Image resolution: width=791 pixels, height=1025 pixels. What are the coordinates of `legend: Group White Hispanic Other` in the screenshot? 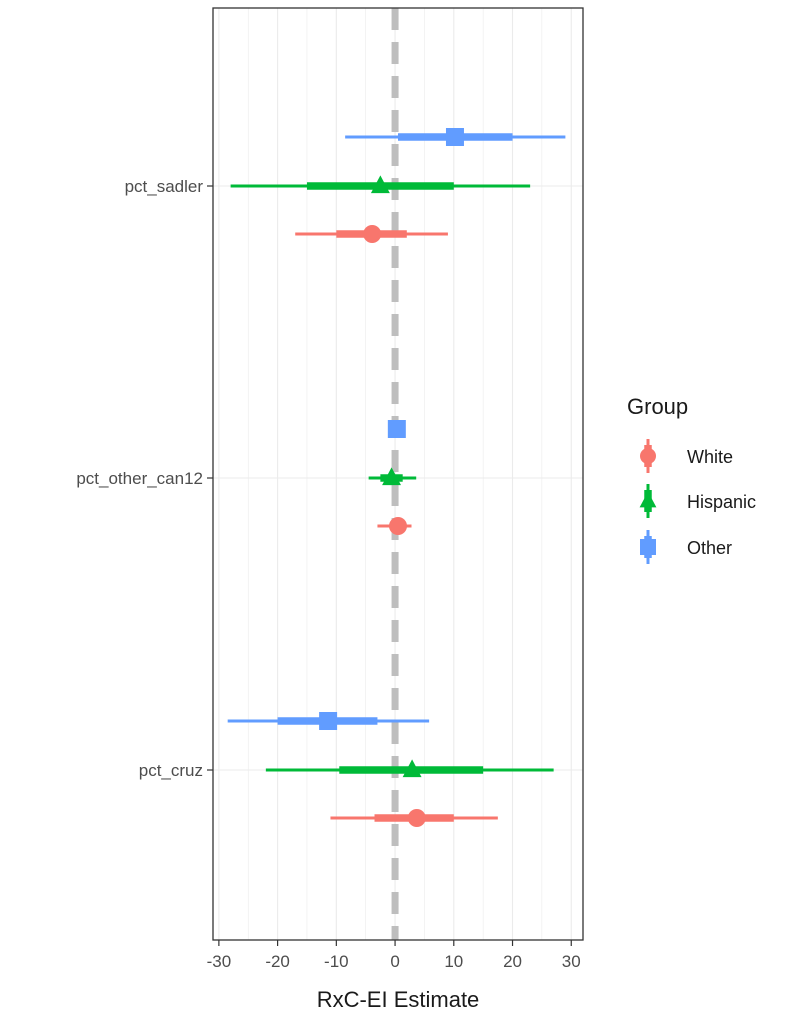 It's located at (691, 479).